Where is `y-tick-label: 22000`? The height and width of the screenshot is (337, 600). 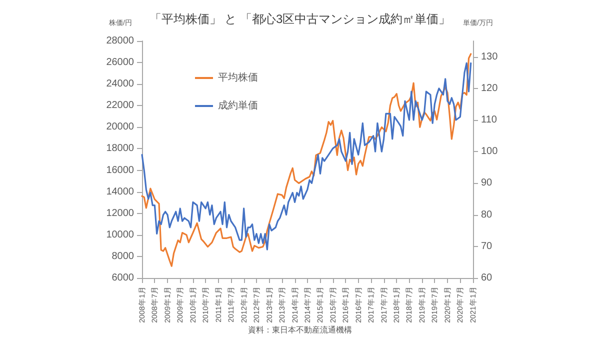
y-tick-label: 22000 is located at coordinates (120, 106).